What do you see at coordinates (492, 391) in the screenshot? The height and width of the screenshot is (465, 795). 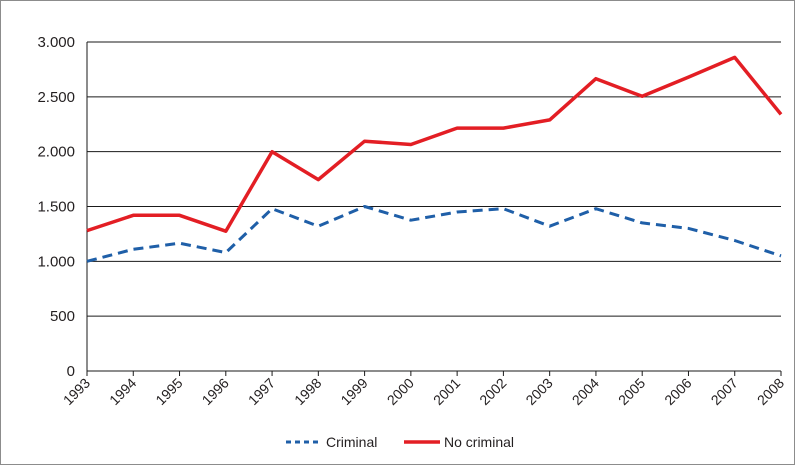 I see `x-tick-label: 2002` at bounding box center [492, 391].